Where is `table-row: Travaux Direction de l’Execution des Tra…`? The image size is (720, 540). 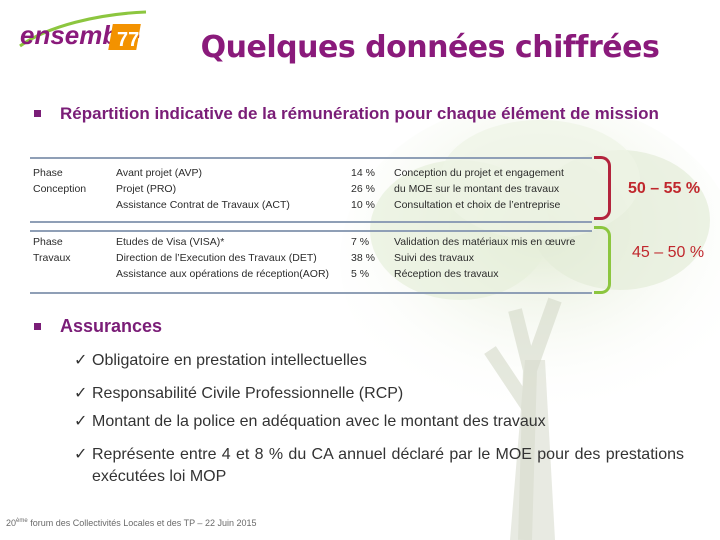 table-row: Travaux Direction de l’Execution des Tra… is located at coordinates (304, 258).